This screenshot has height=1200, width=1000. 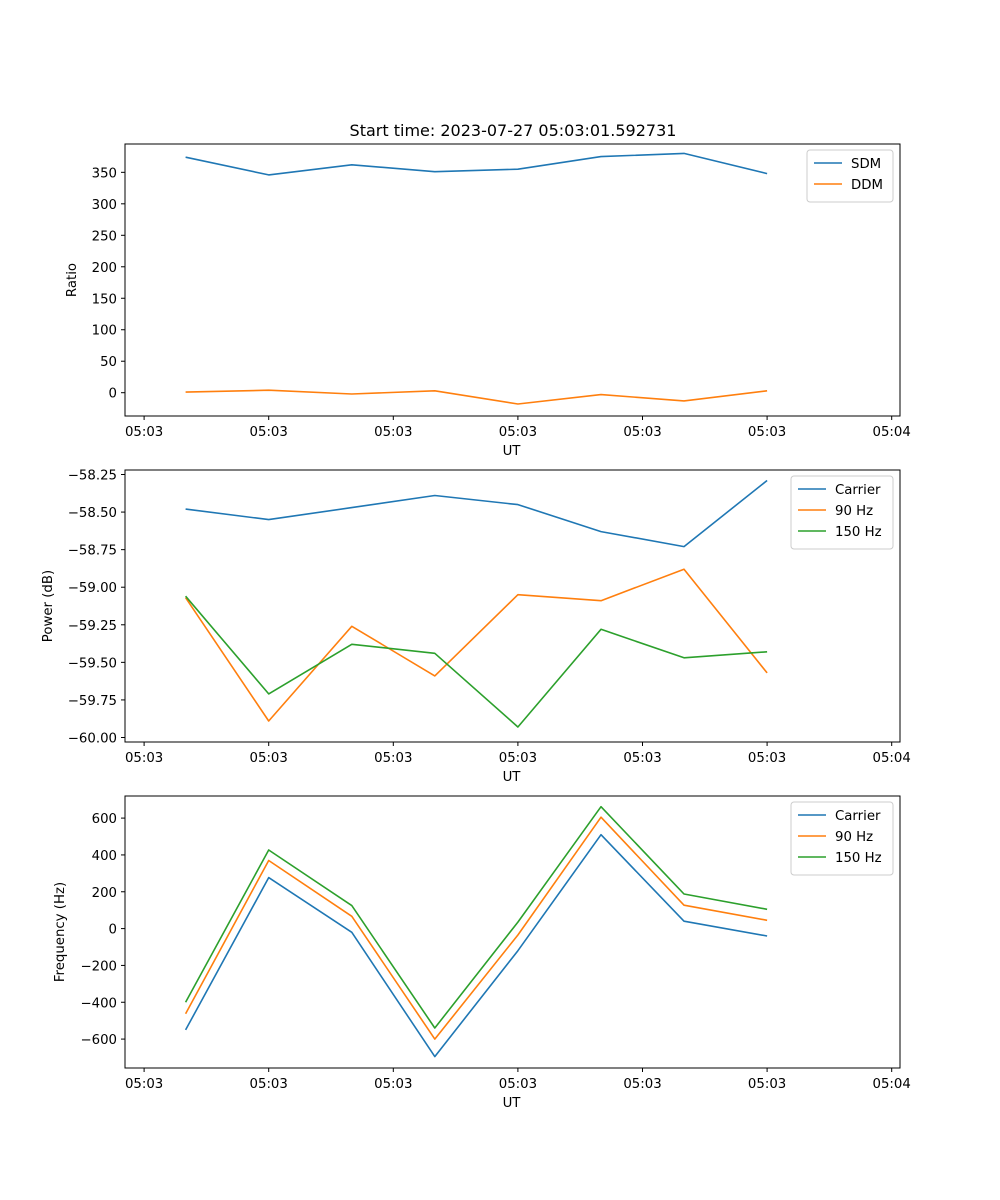 What do you see at coordinates (104, 299) in the screenshot?
I see `y-tick-label: 150` at bounding box center [104, 299].